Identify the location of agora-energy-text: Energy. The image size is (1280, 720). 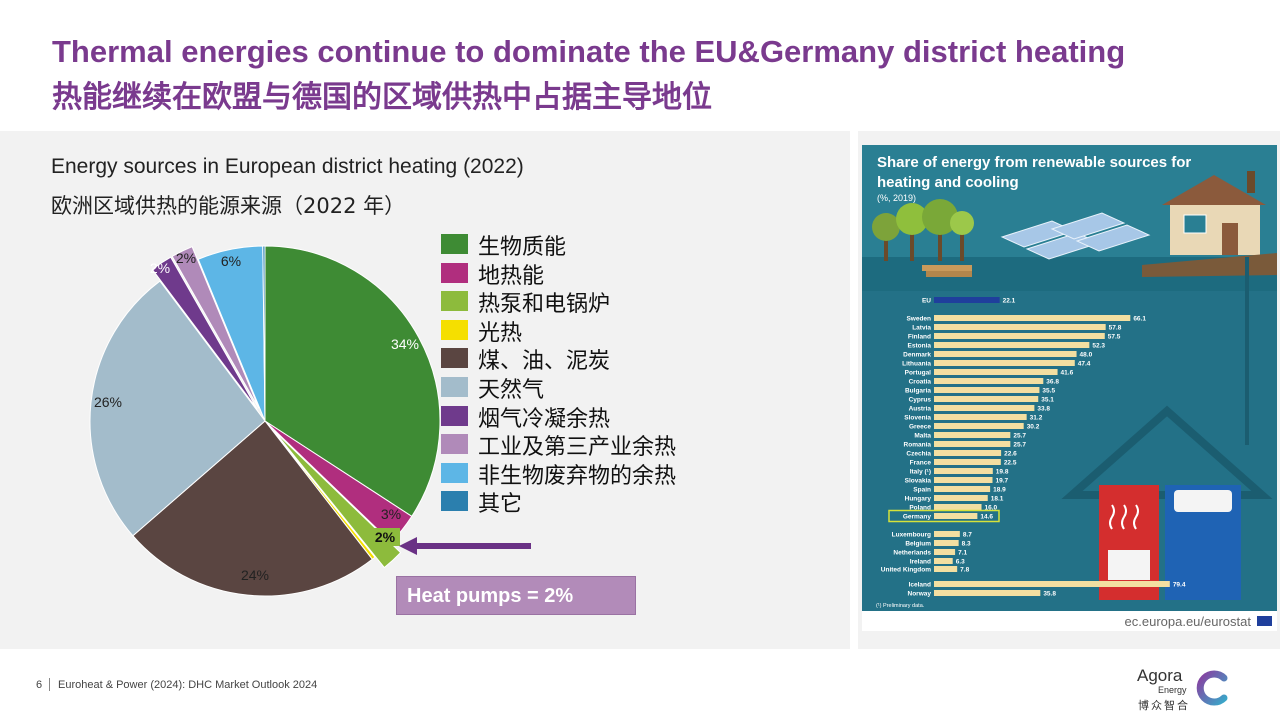
(1172, 690).